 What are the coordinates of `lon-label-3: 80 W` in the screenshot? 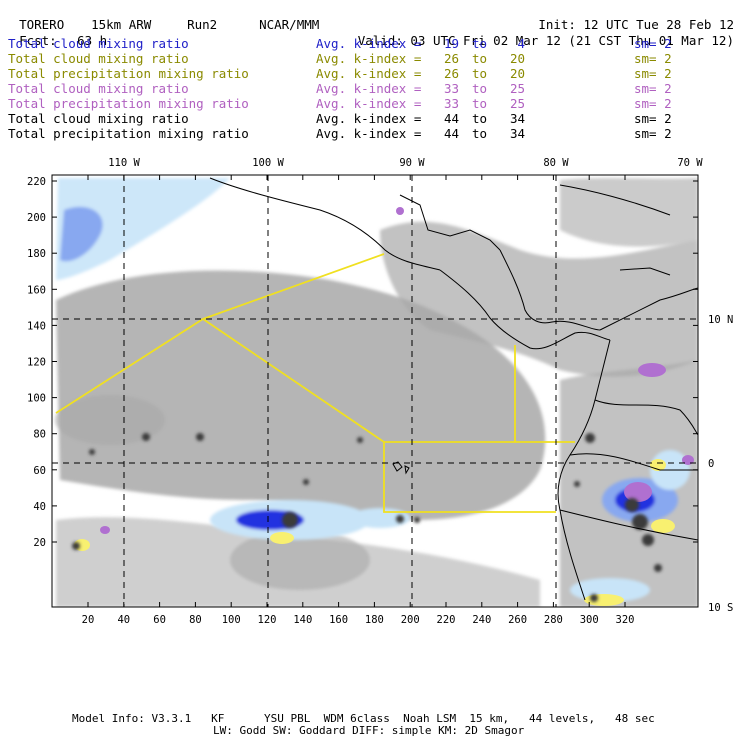 It's located at (556, 163).